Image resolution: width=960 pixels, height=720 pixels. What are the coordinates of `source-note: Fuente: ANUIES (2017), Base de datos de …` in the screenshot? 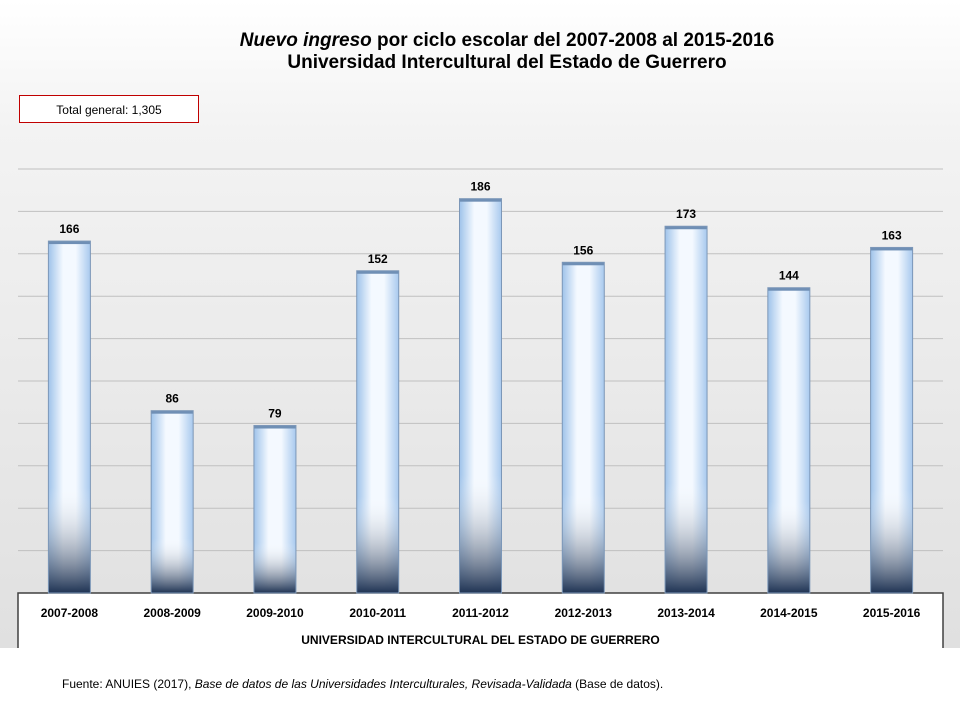 It's located at (362, 684).